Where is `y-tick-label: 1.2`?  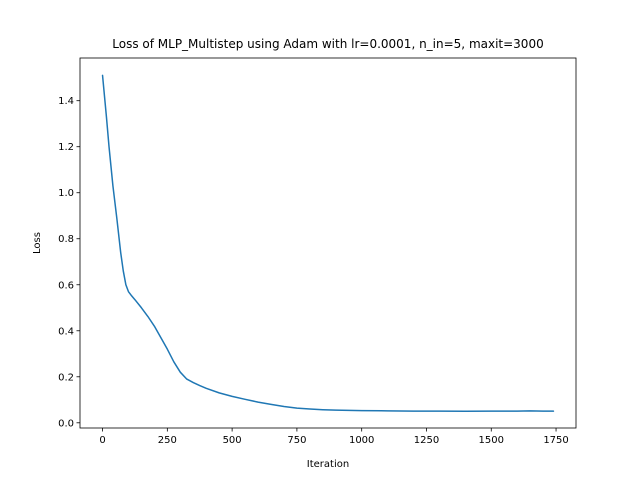 y-tick-label: 1.2 is located at coordinates (66, 147).